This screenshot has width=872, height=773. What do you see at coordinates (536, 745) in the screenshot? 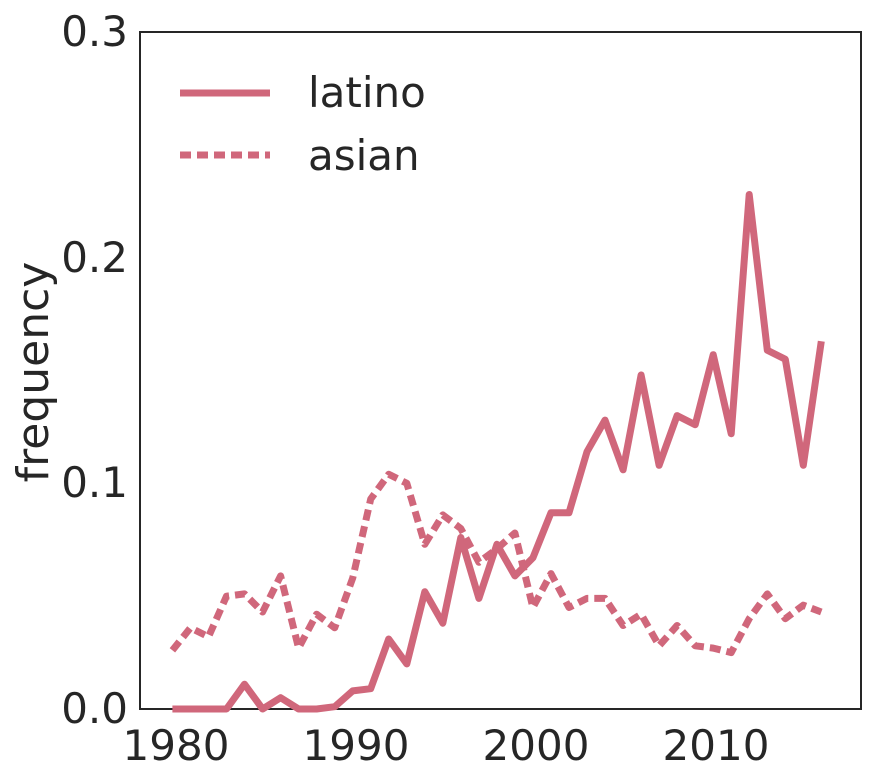
I see `x-tick-label: 2000` at bounding box center [536, 745].